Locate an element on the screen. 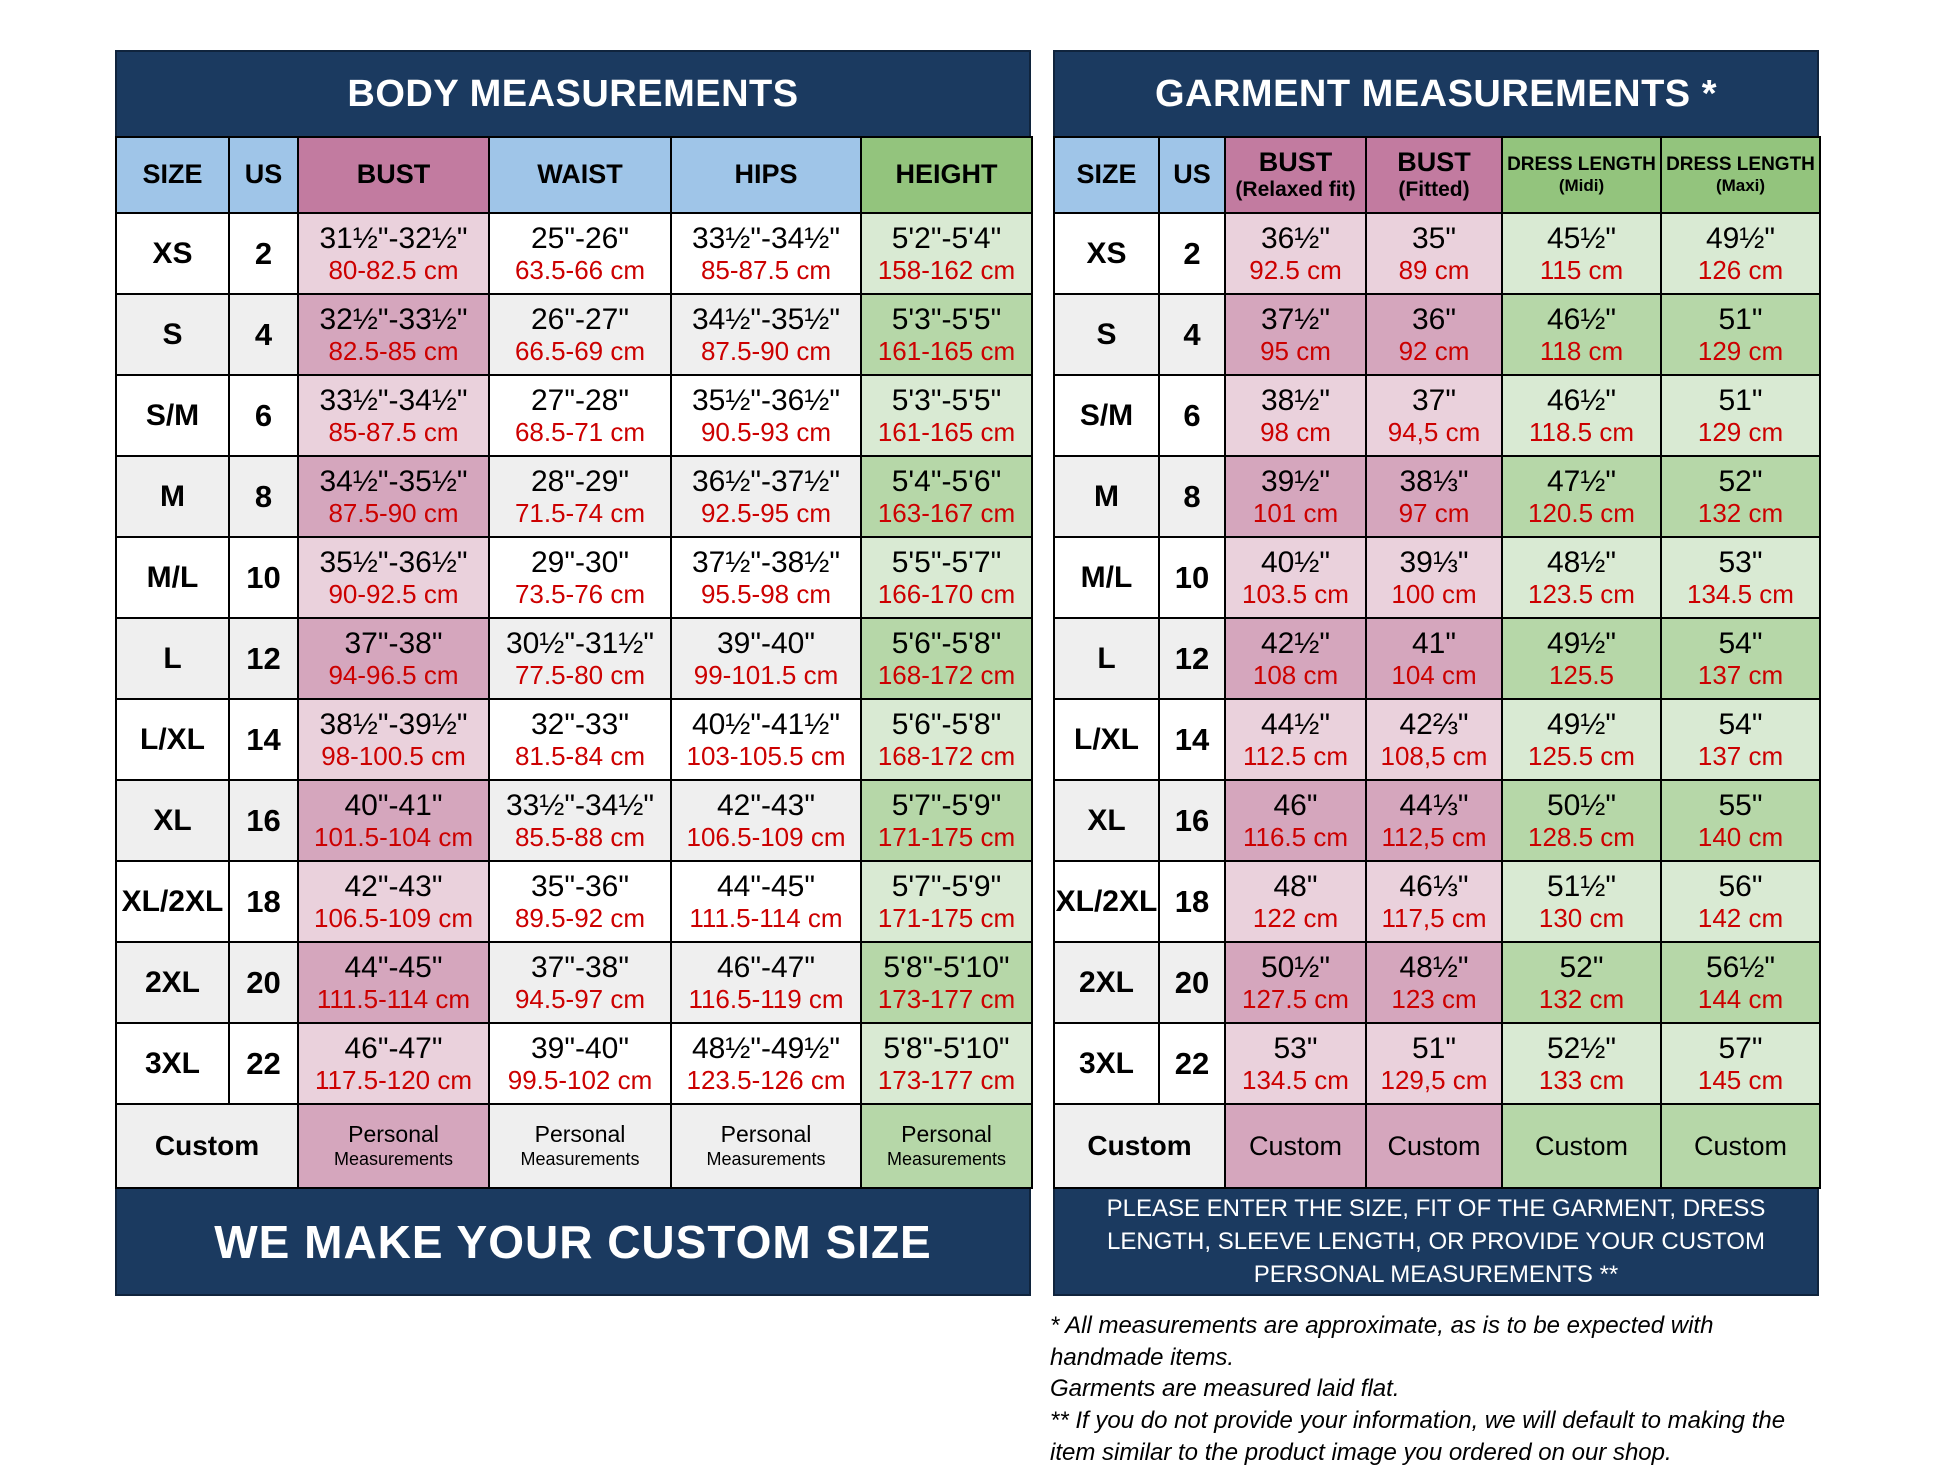 Image resolution: width=1946 pixels, height=1473 pixels. inch-value: 51" is located at coordinates (1740, 319).